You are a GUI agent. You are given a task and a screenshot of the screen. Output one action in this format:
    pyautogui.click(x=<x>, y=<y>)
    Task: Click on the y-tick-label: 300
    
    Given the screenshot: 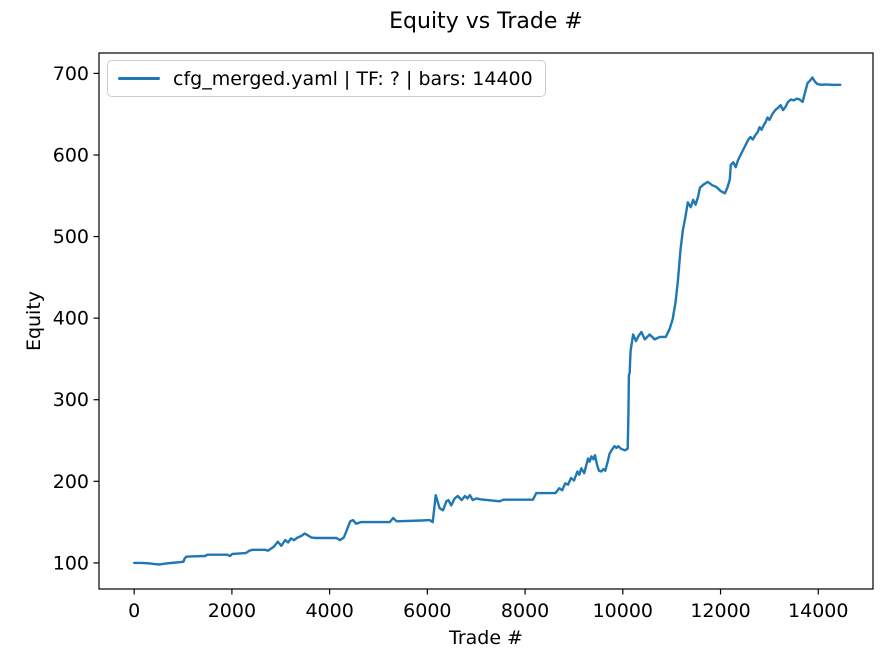 What is the action you would take?
    pyautogui.click(x=71, y=400)
    